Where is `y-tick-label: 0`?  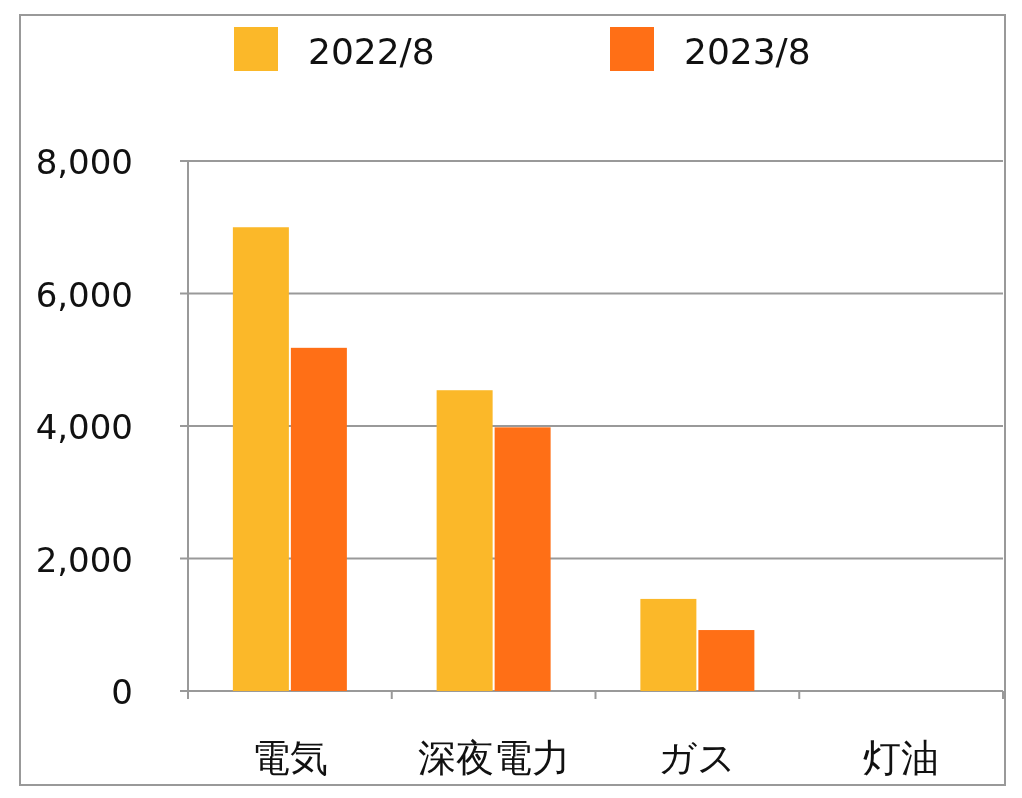 y-tick-label: 0 is located at coordinates (122, 692).